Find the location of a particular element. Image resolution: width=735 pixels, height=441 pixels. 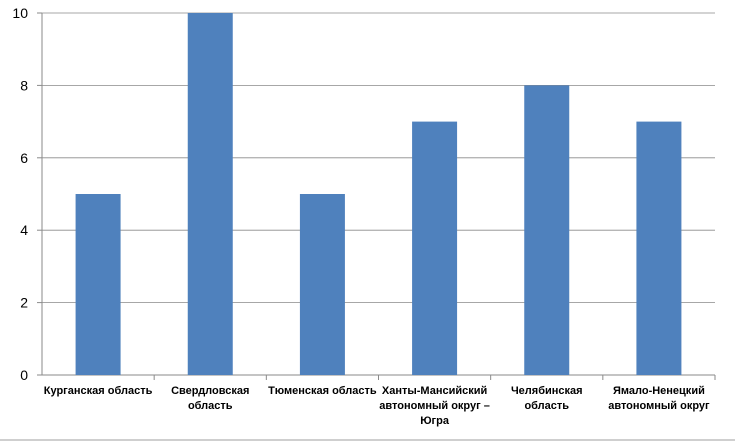

x-tick-label-0: Курганская область is located at coordinates (98, 391).